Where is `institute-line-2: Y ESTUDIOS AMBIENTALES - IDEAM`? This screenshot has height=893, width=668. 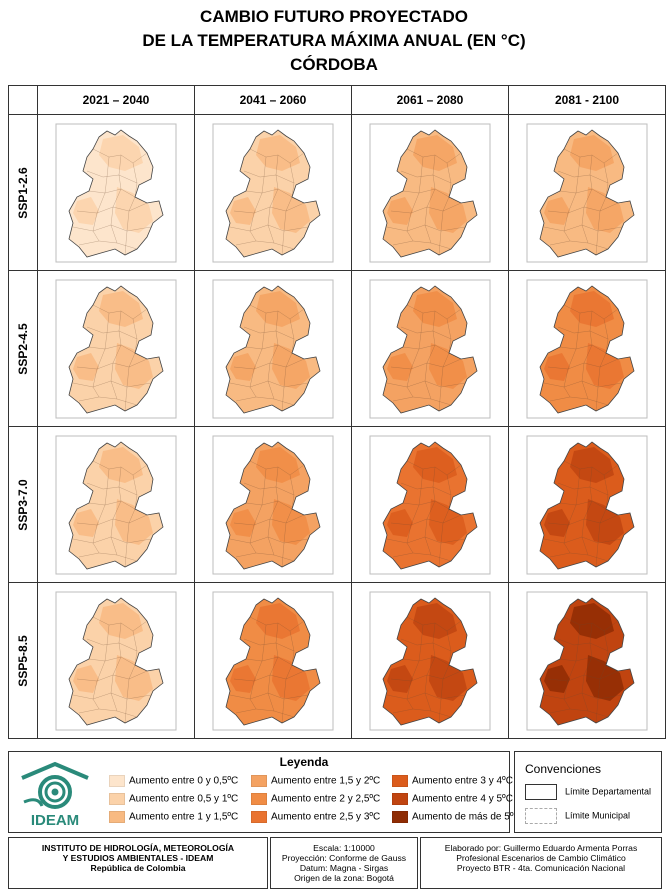 institute-line-2: Y ESTUDIOS AMBIENTALES - IDEAM is located at coordinates (138, 858).